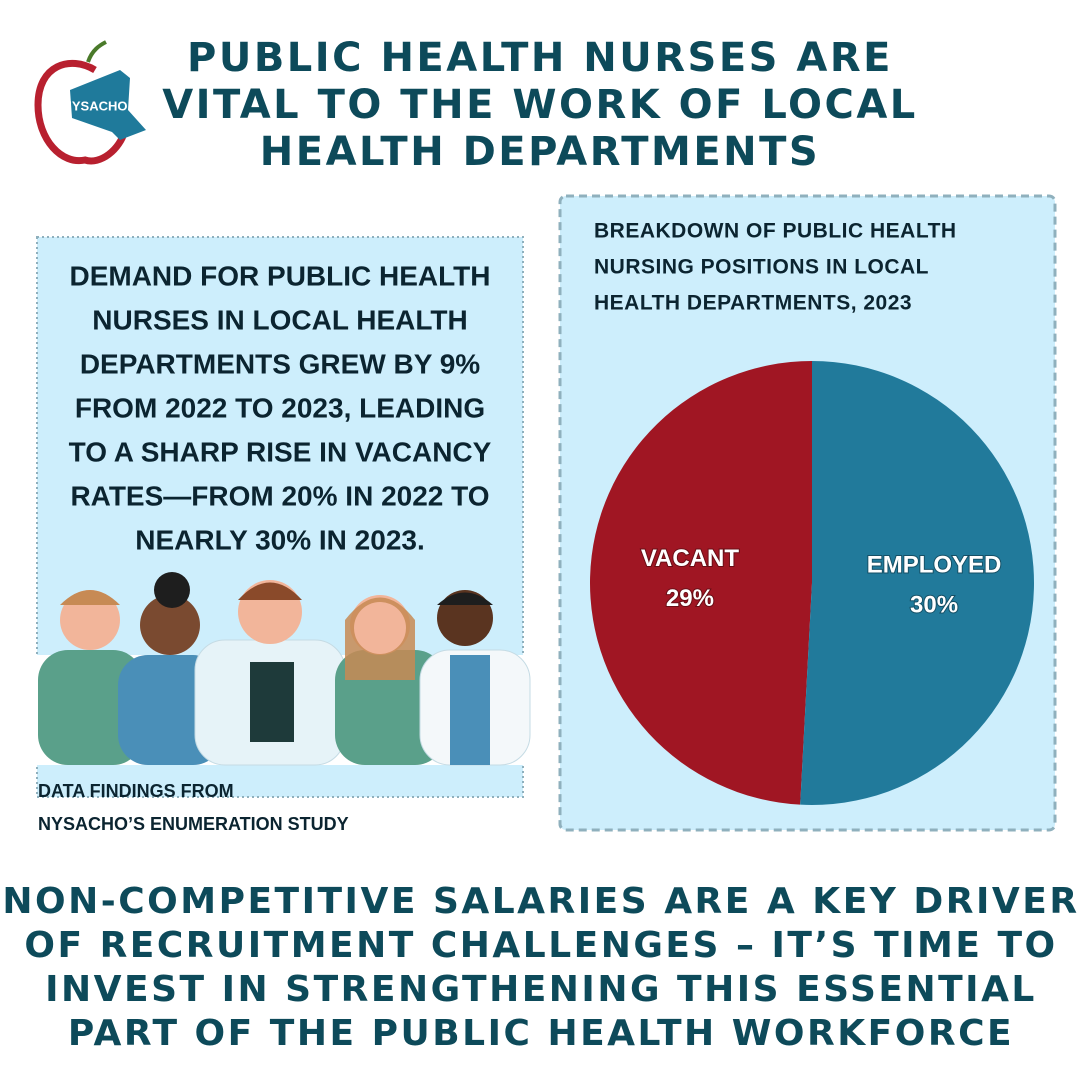  I want to click on logo-state, so click(108, 105).